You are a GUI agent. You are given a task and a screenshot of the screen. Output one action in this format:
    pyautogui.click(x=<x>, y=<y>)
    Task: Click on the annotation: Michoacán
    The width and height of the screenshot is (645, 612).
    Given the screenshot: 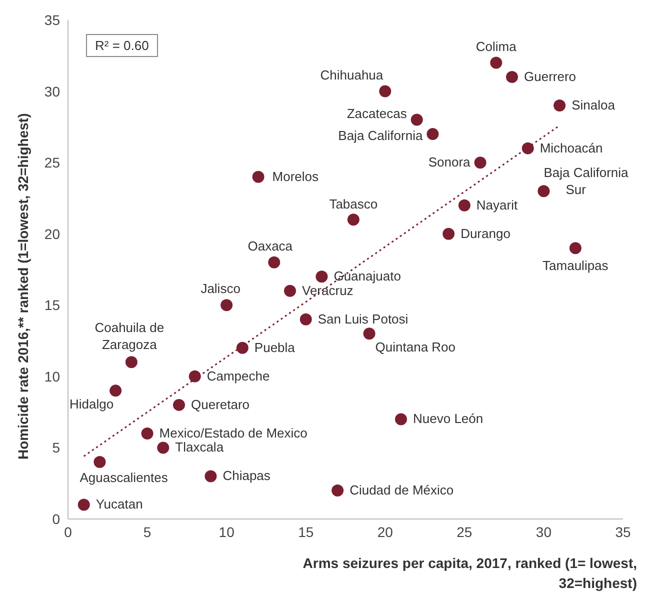 What is the action you would take?
    pyautogui.click(x=571, y=148)
    